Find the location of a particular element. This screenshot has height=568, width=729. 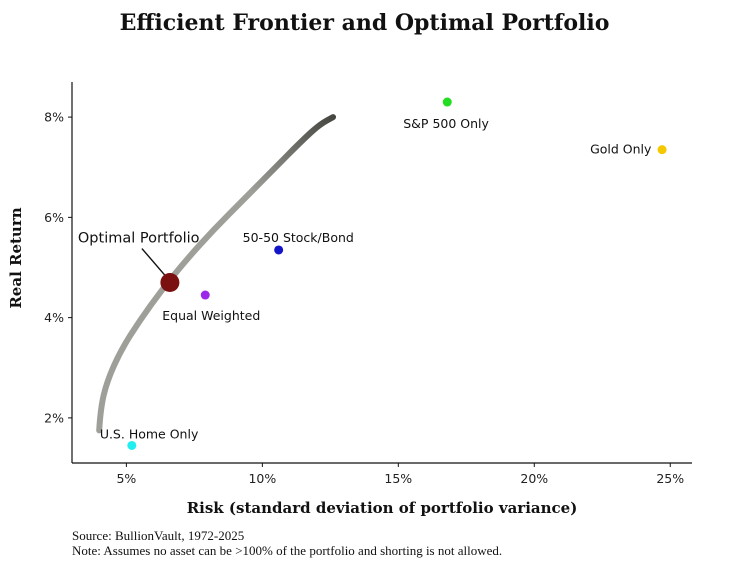

point-50-50-stock-bond is located at coordinates (279, 250).